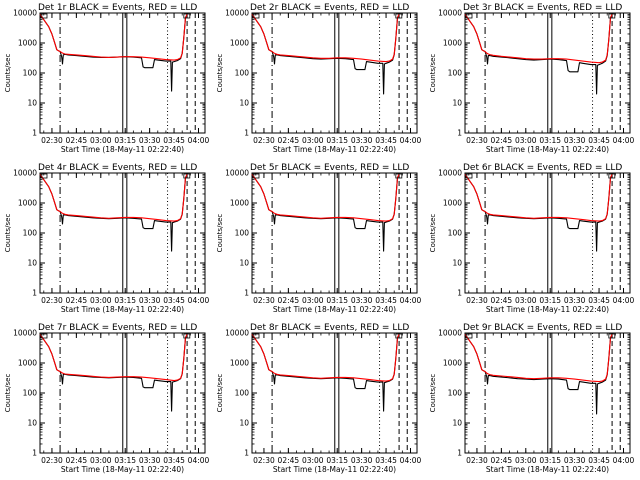 The height and width of the screenshot is (480, 640). Describe the element at coordinates (542, 328) in the screenshot. I see `panel-title: Det 9r BLACK = Events, RED = LLD` at that location.